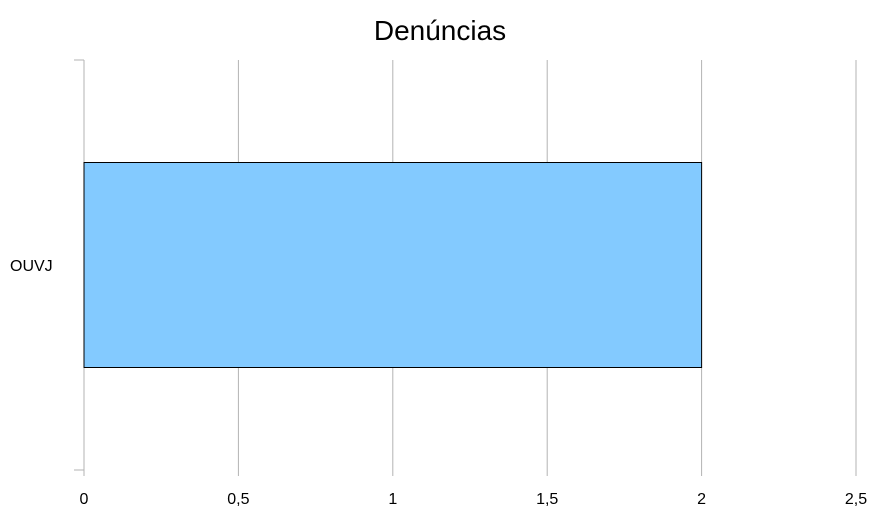 This screenshot has height=518, width=876. What do you see at coordinates (440, 30) in the screenshot?
I see `chart-title: Denúncias` at bounding box center [440, 30].